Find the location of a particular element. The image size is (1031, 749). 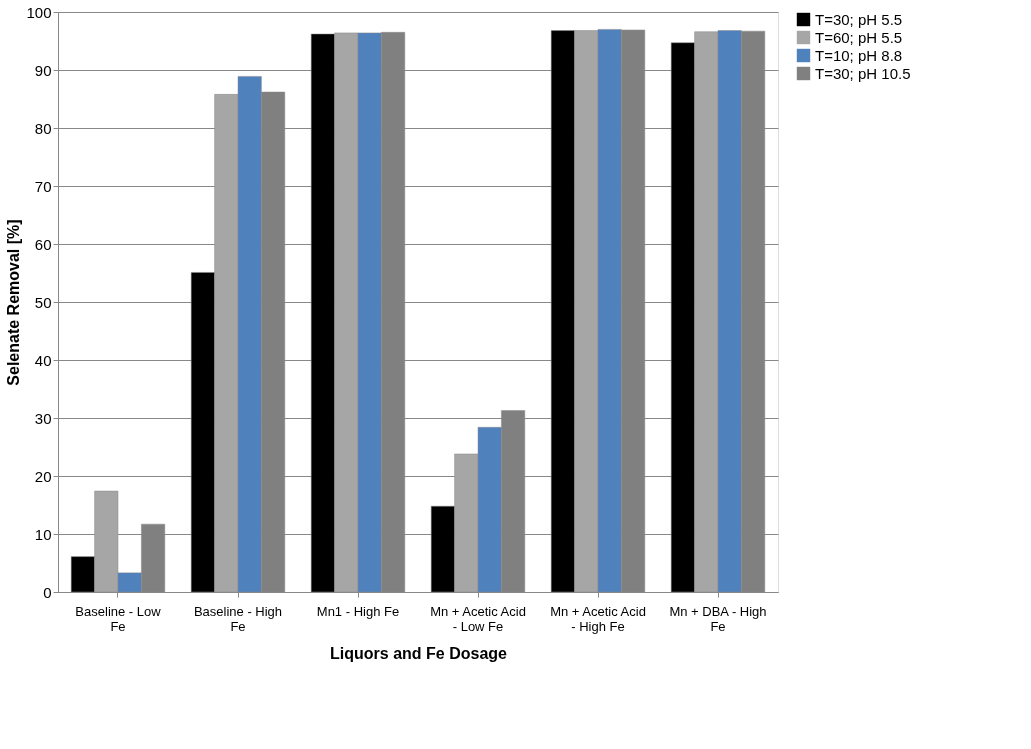

y-tick-label: 80 is located at coordinates (43, 128).